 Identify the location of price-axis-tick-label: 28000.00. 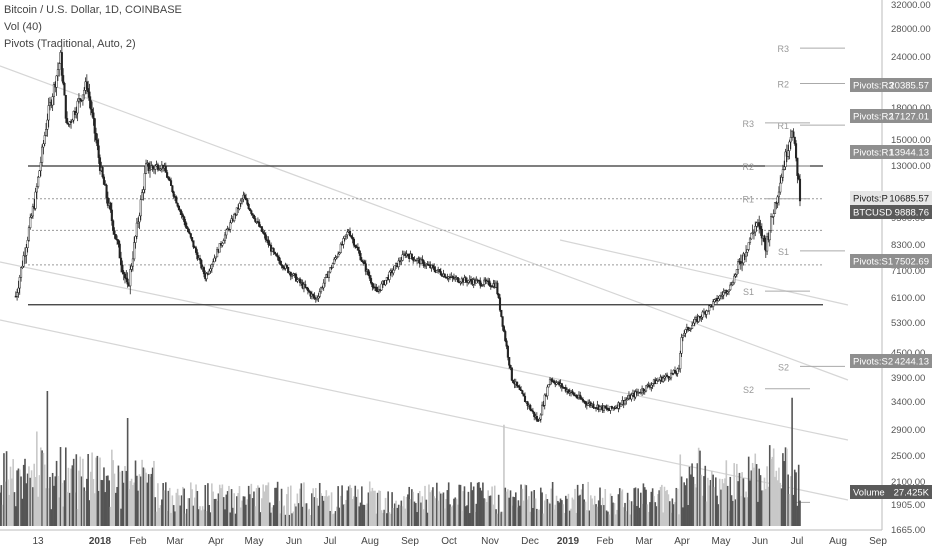
(911, 29).